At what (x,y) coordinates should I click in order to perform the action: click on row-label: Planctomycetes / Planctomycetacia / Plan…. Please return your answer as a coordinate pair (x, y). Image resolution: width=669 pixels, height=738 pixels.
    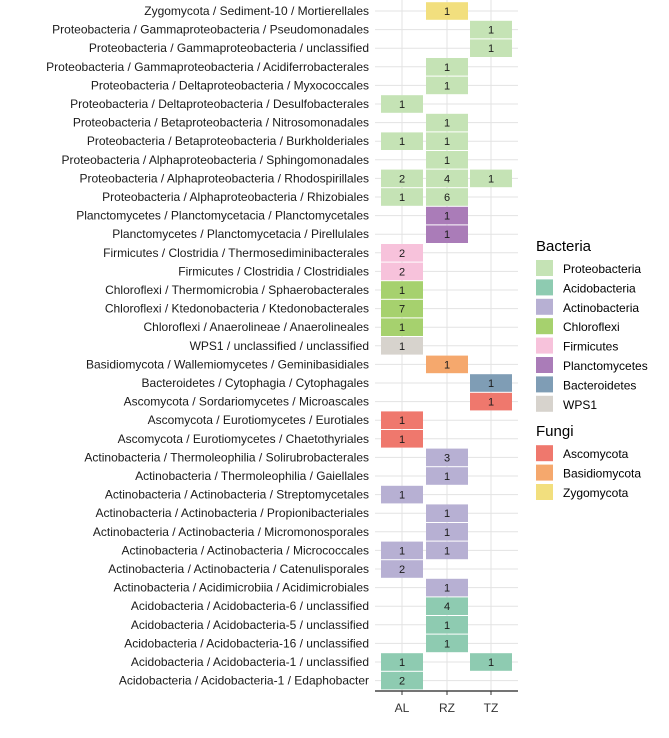
    Looking at the image, I should click on (222, 216).